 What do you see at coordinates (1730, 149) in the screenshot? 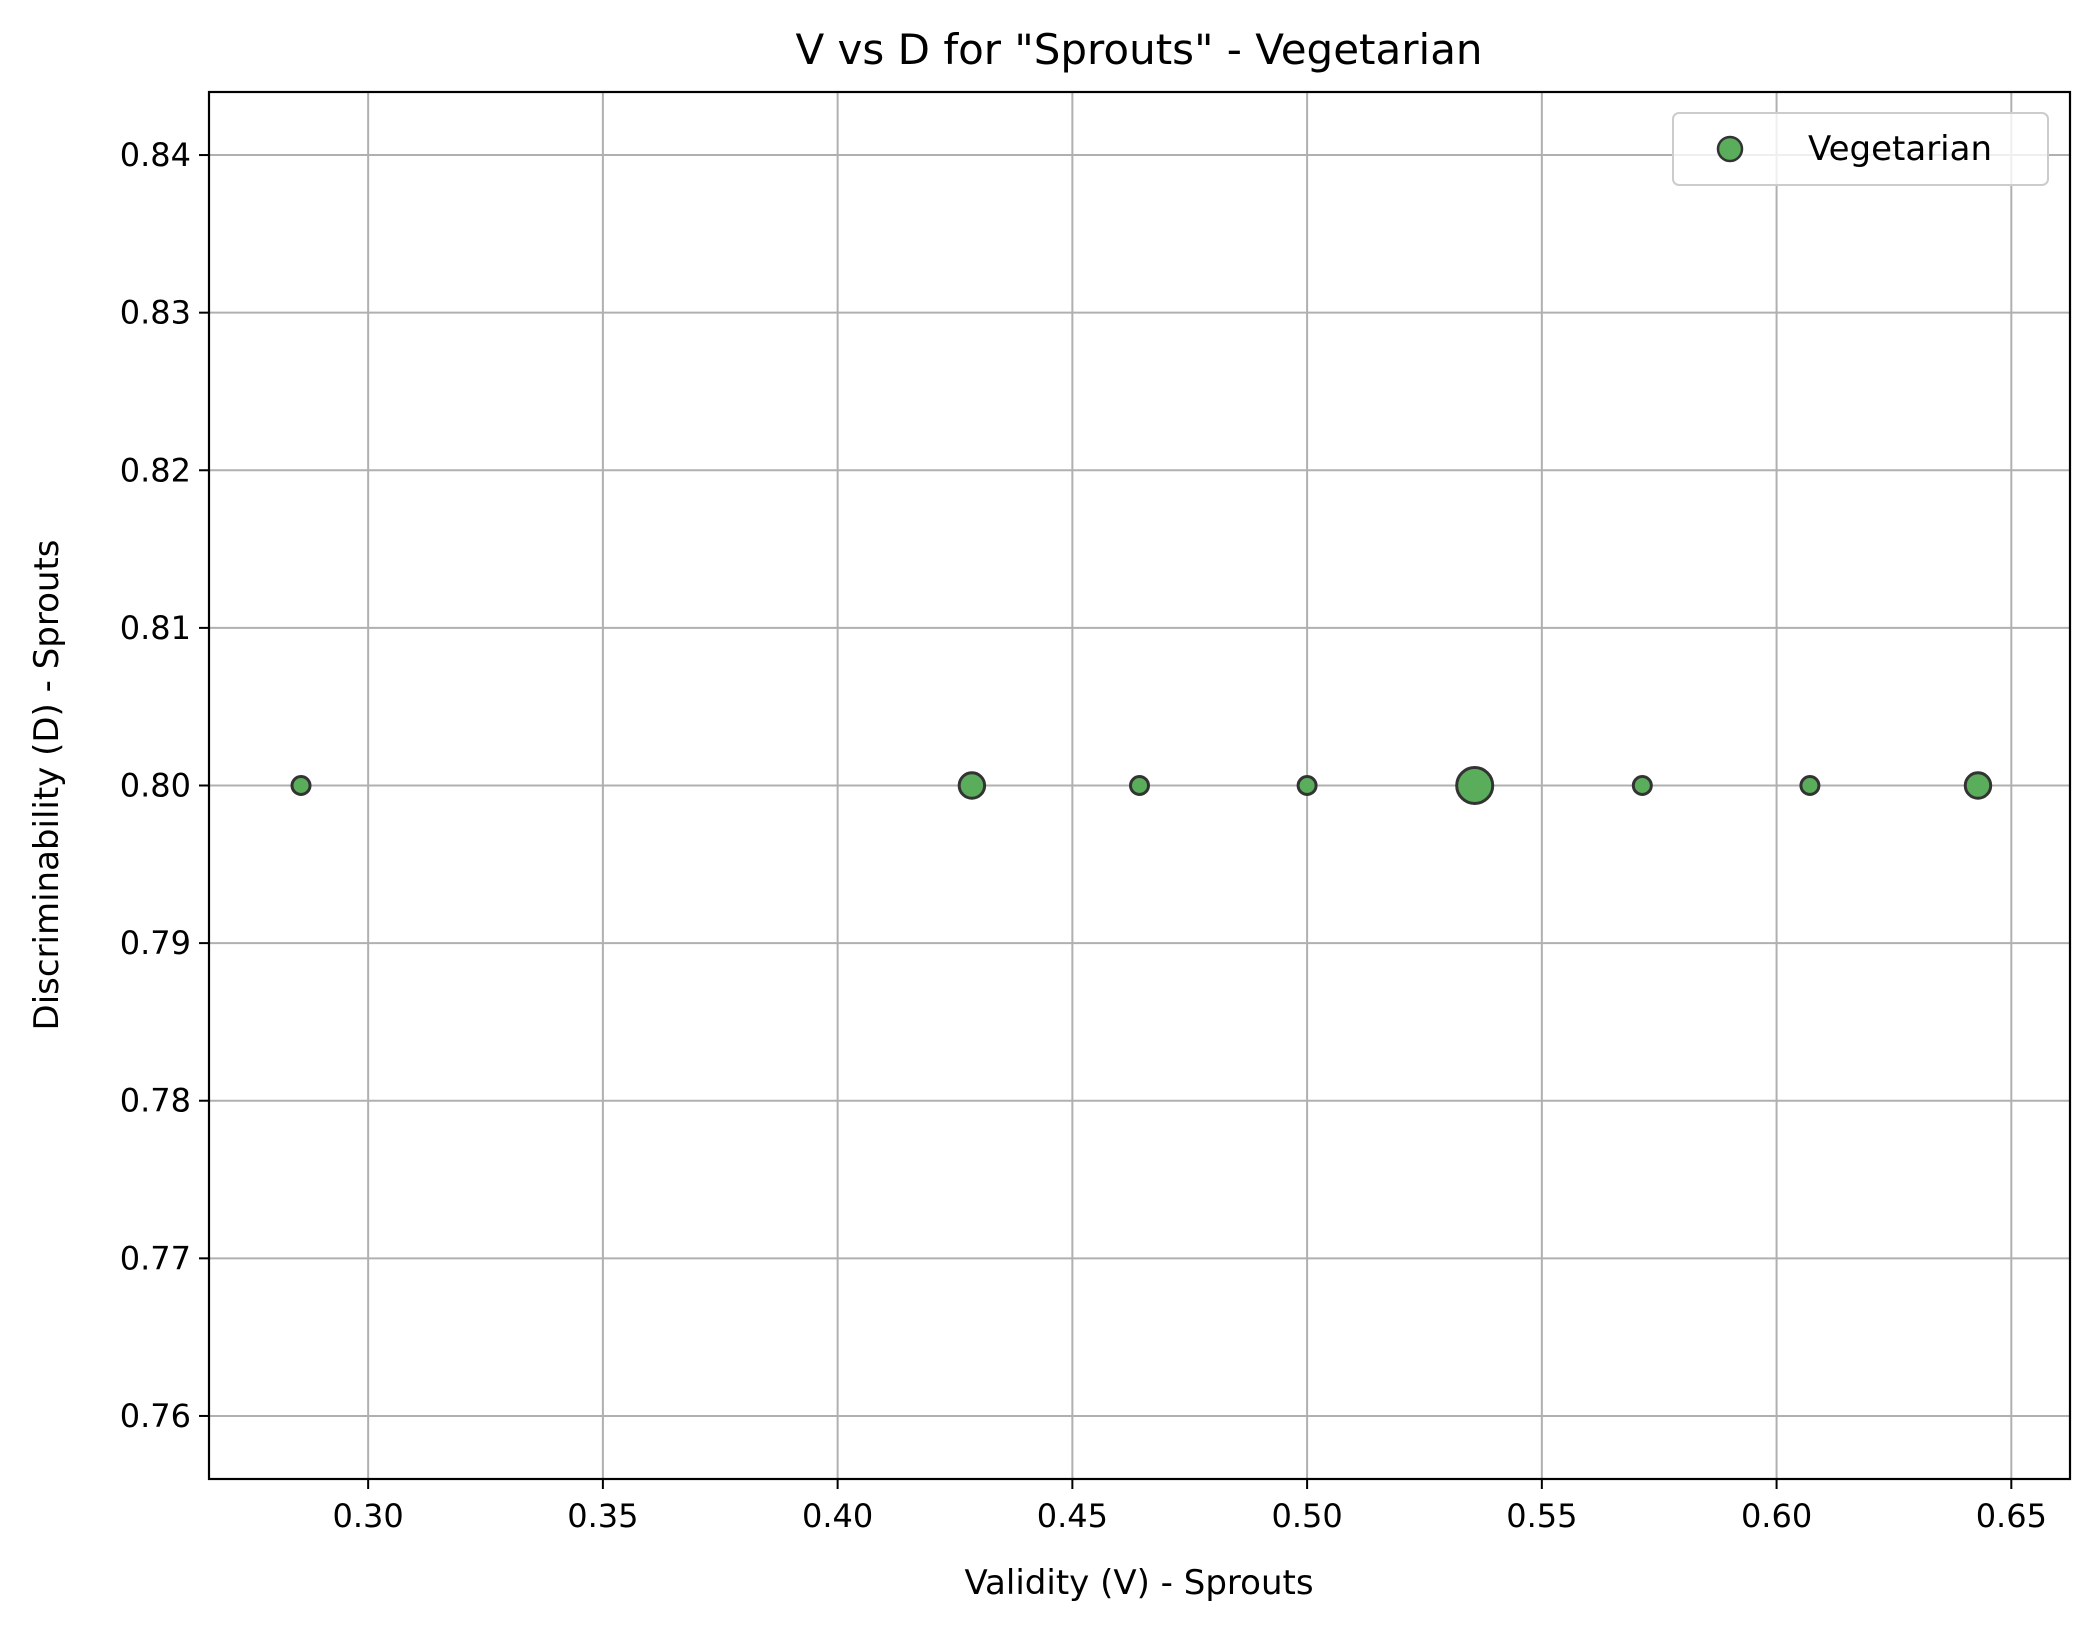
I see `legend-marker-vegetarian` at bounding box center [1730, 149].